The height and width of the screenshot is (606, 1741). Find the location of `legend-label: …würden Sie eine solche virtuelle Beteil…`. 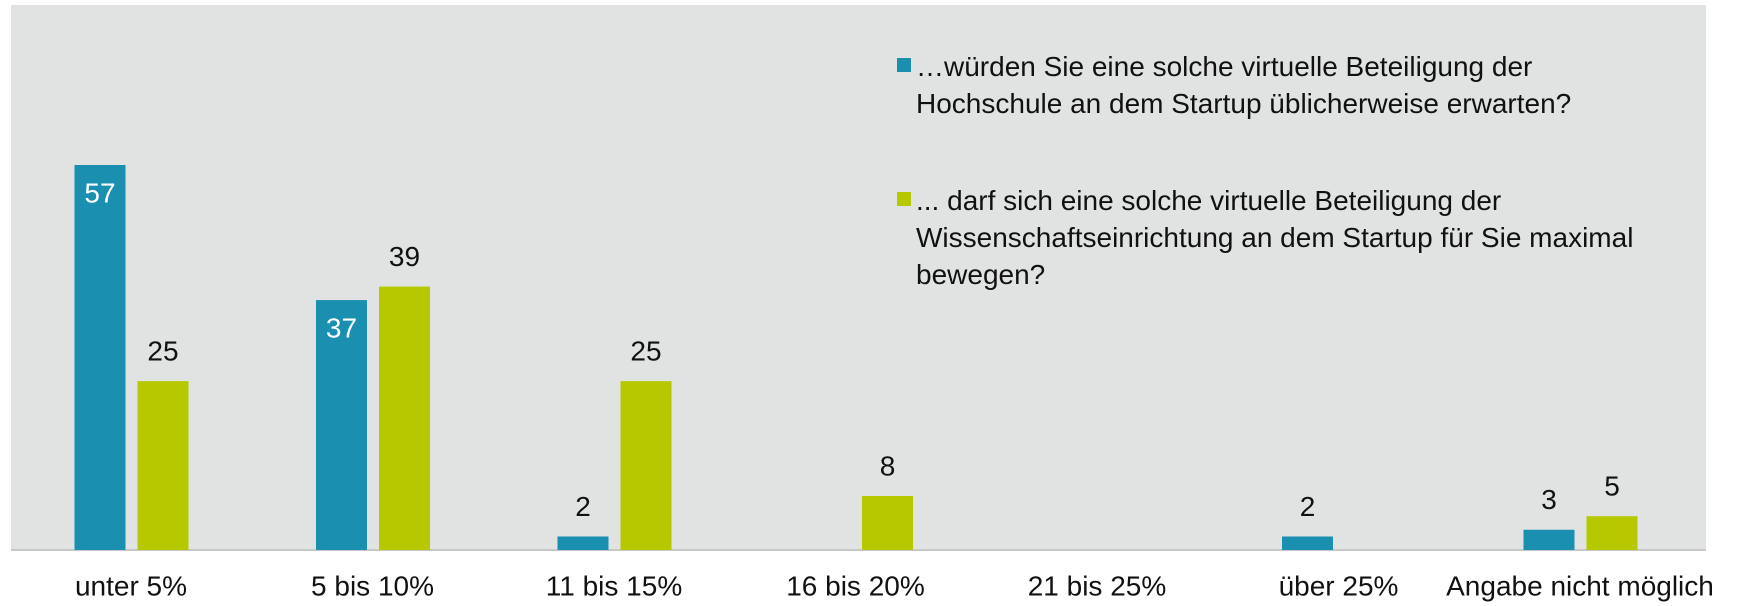

legend-label: …würden Sie eine solche virtuelle Beteil… is located at coordinates (1244, 85).